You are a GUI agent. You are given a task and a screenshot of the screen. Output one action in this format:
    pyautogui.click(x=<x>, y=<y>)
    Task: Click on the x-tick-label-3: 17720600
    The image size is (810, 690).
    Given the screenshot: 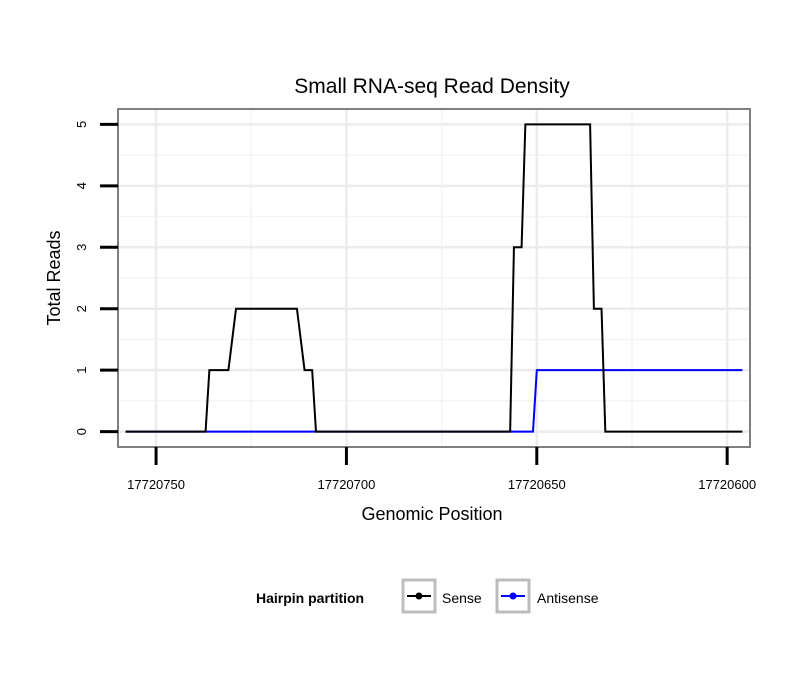 What is the action you would take?
    pyautogui.click(x=727, y=484)
    